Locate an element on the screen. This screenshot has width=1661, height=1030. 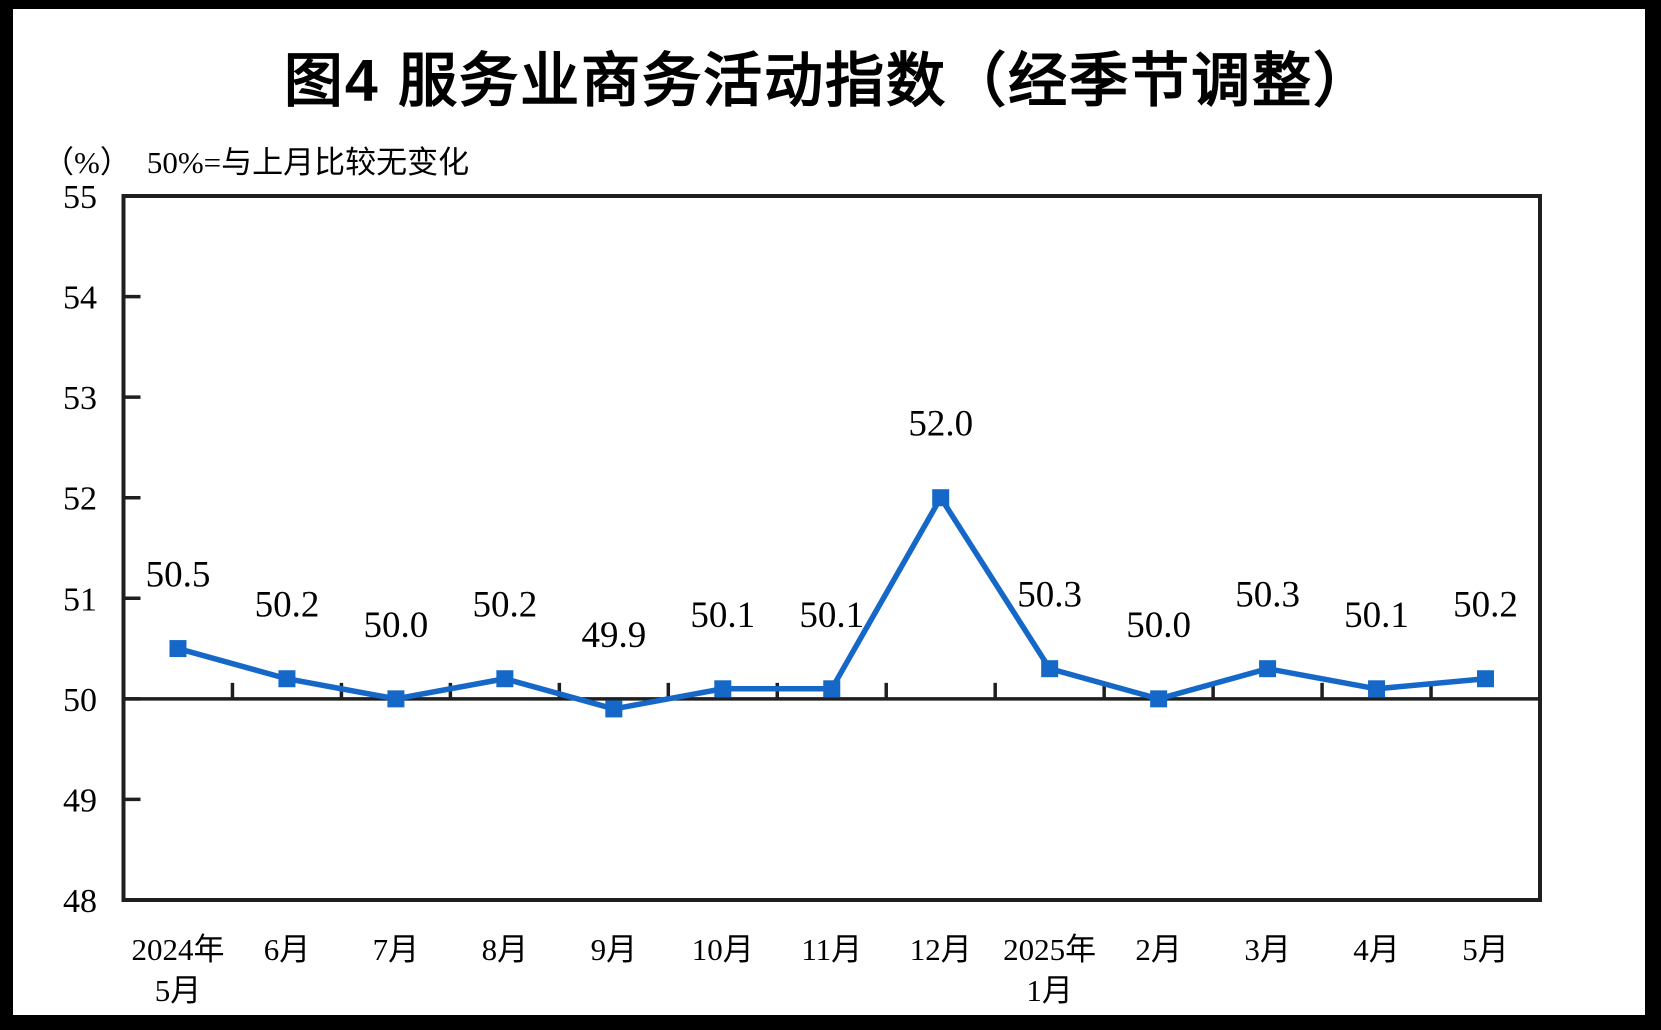
x-axis-label: 2月 is located at coordinates (1158, 949).